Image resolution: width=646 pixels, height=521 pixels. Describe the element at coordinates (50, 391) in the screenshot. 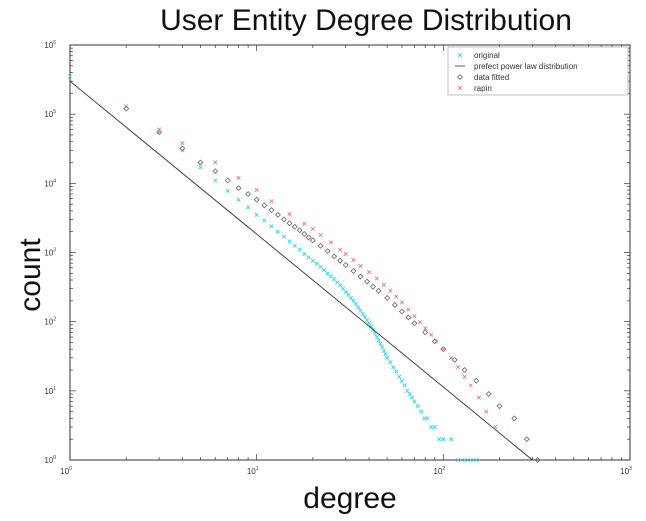

I see `y-tick-label: 10¹` at that location.